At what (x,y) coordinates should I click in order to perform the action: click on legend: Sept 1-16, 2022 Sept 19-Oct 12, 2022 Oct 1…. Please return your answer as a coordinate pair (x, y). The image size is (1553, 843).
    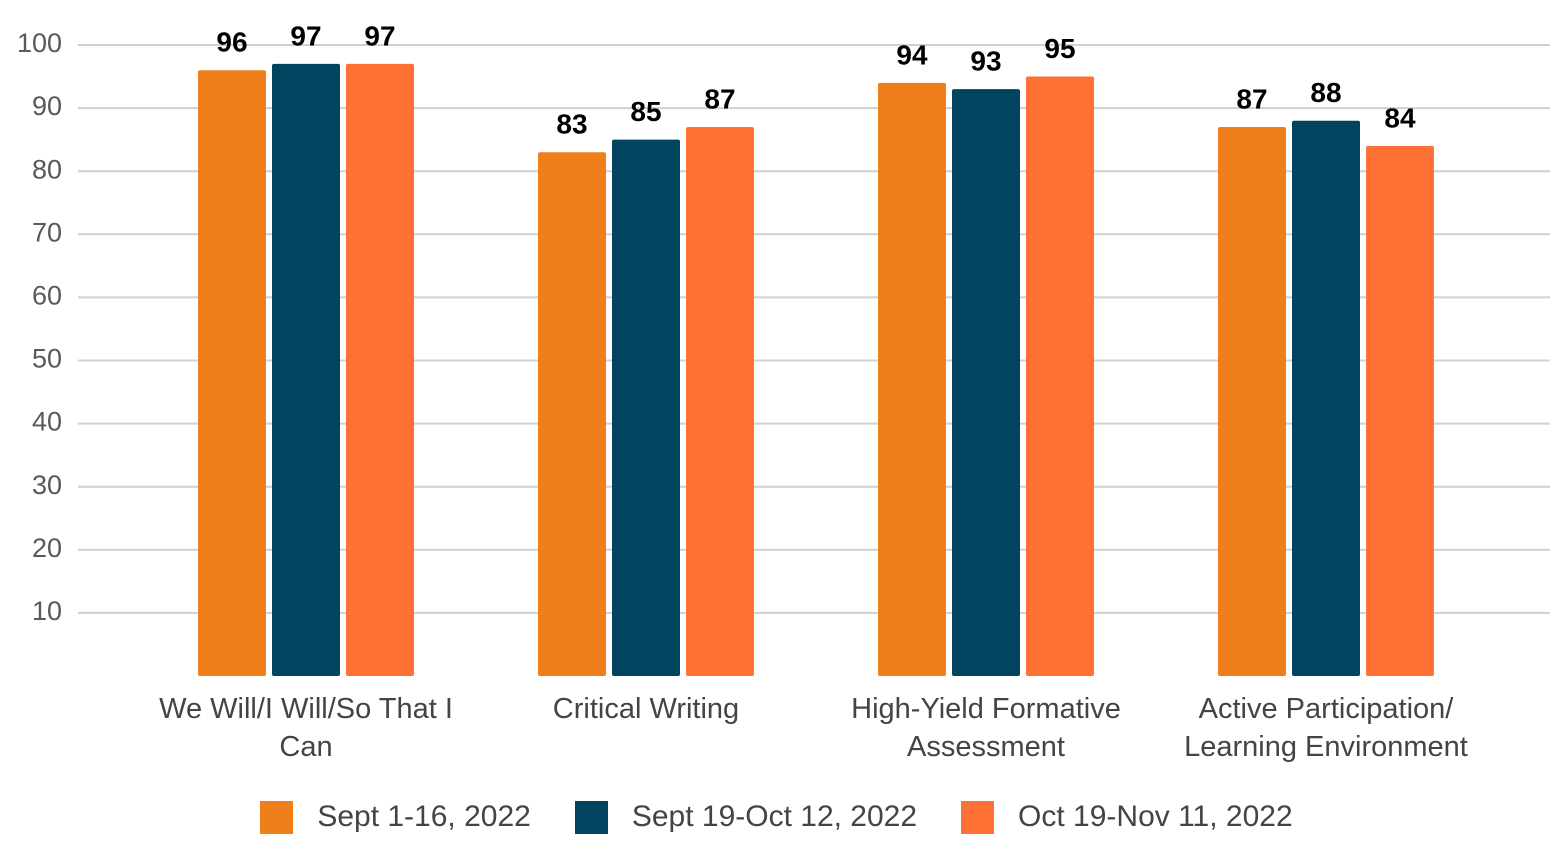
    Looking at the image, I should click on (776, 817).